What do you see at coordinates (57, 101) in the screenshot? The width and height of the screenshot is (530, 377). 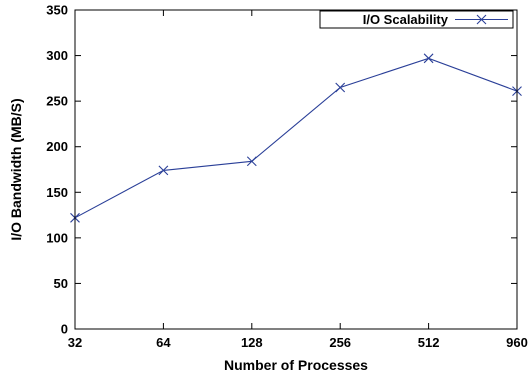 I see `y-tick-label: 250` at bounding box center [57, 101].